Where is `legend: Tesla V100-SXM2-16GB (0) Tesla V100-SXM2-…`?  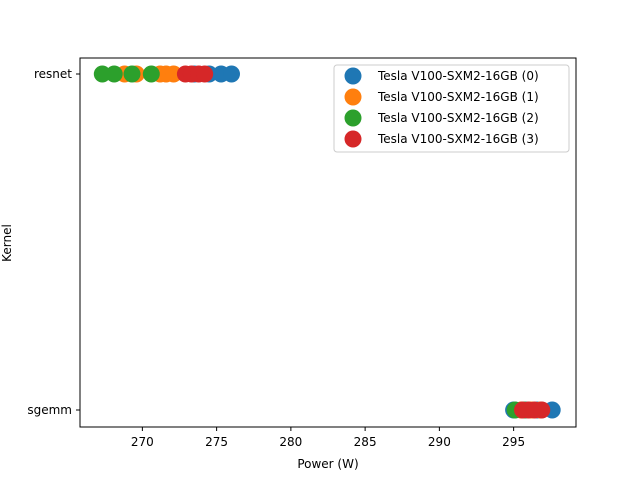 legend: Tesla V100-SXM2-16GB (0) Tesla V100-SXM2-… is located at coordinates (451, 108).